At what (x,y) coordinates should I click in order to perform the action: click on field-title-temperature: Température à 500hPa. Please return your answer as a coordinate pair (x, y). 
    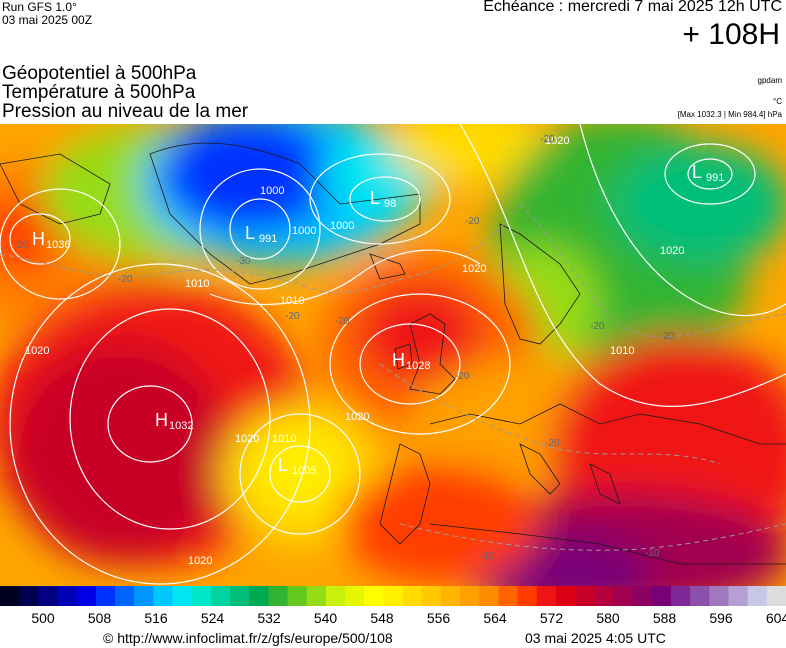
    Looking at the image, I should click on (99, 92).